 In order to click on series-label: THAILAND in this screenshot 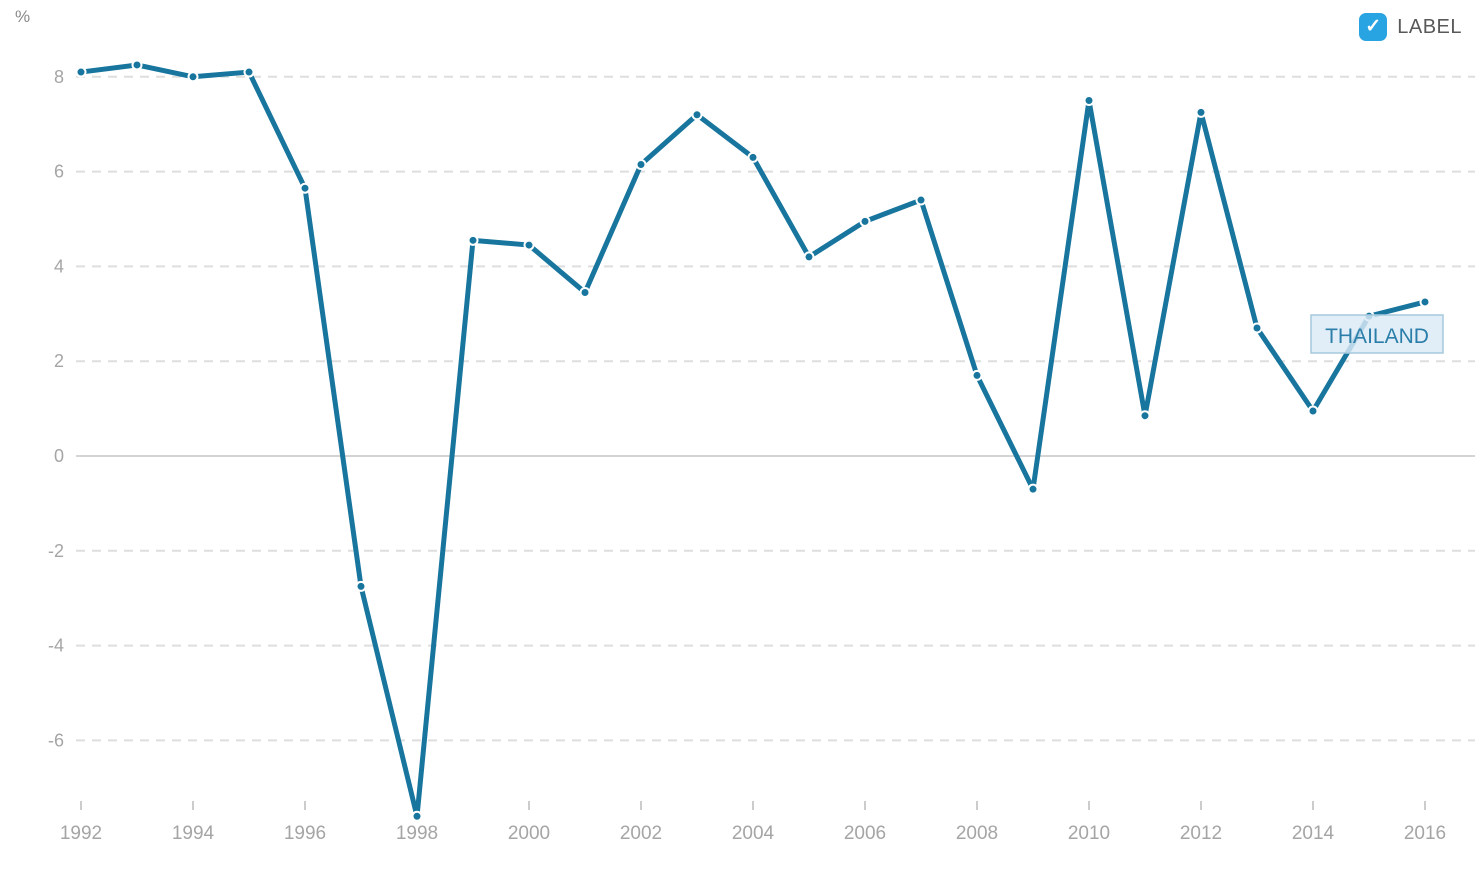, I will do `click(1377, 334)`.